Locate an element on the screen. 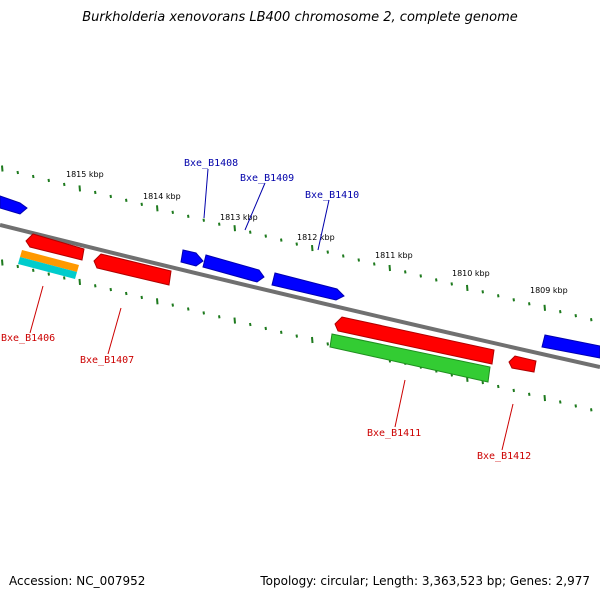 The image size is (600, 600). gene-label-bxe-b1412: Bxe_B1412 is located at coordinates (504, 456).